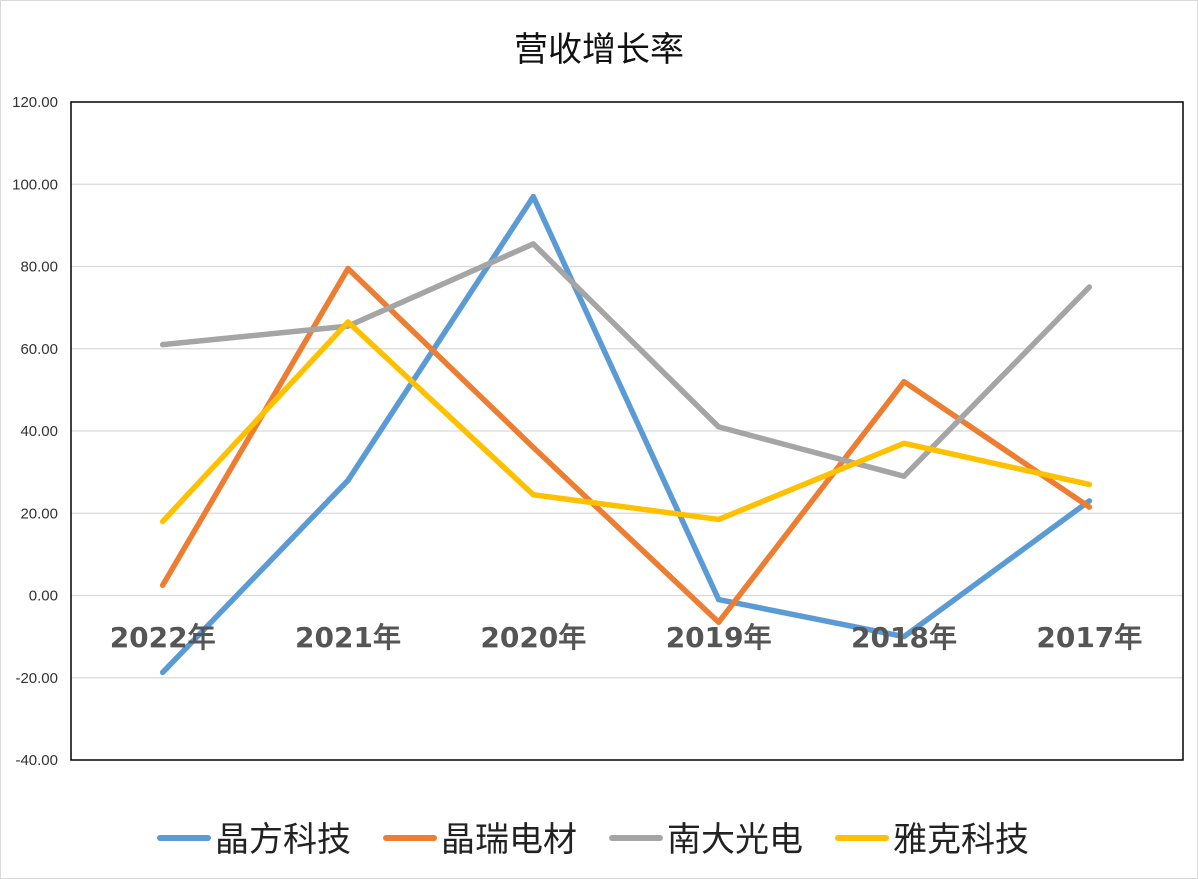 This screenshot has height=879, width=1198. I want to click on y-tick-label: 40.00, so click(39, 431).